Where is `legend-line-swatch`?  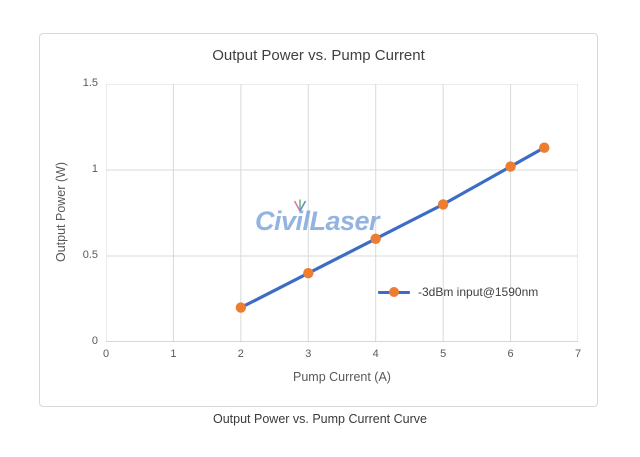 legend-line-swatch is located at coordinates (394, 292).